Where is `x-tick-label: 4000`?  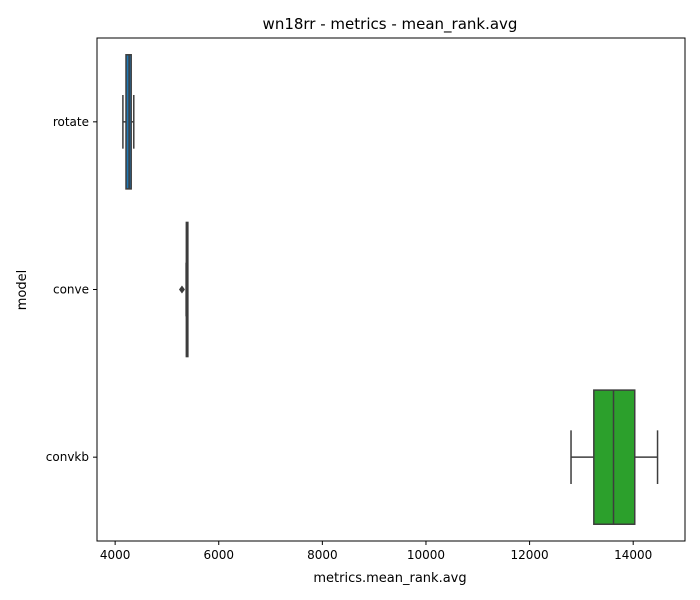
x-tick-label: 4000 is located at coordinates (115, 555).